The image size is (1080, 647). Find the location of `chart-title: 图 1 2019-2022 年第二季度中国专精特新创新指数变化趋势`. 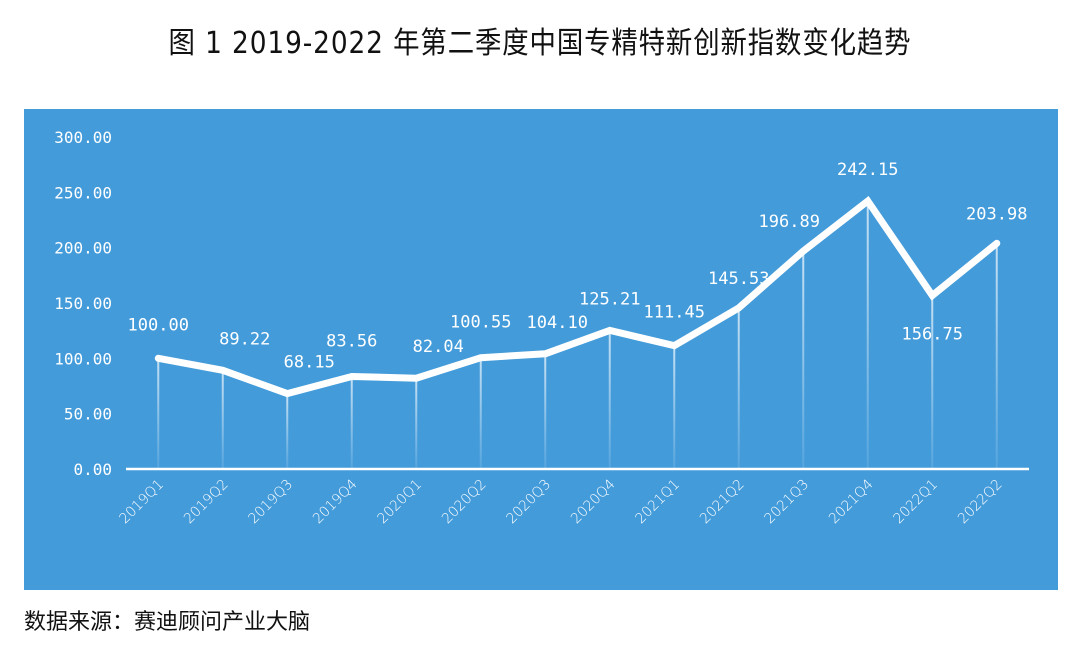

chart-title: 图 1 2019-2022 年第二季度中国专精特新创新指数变化趋势 is located at coordinates (540, 43).